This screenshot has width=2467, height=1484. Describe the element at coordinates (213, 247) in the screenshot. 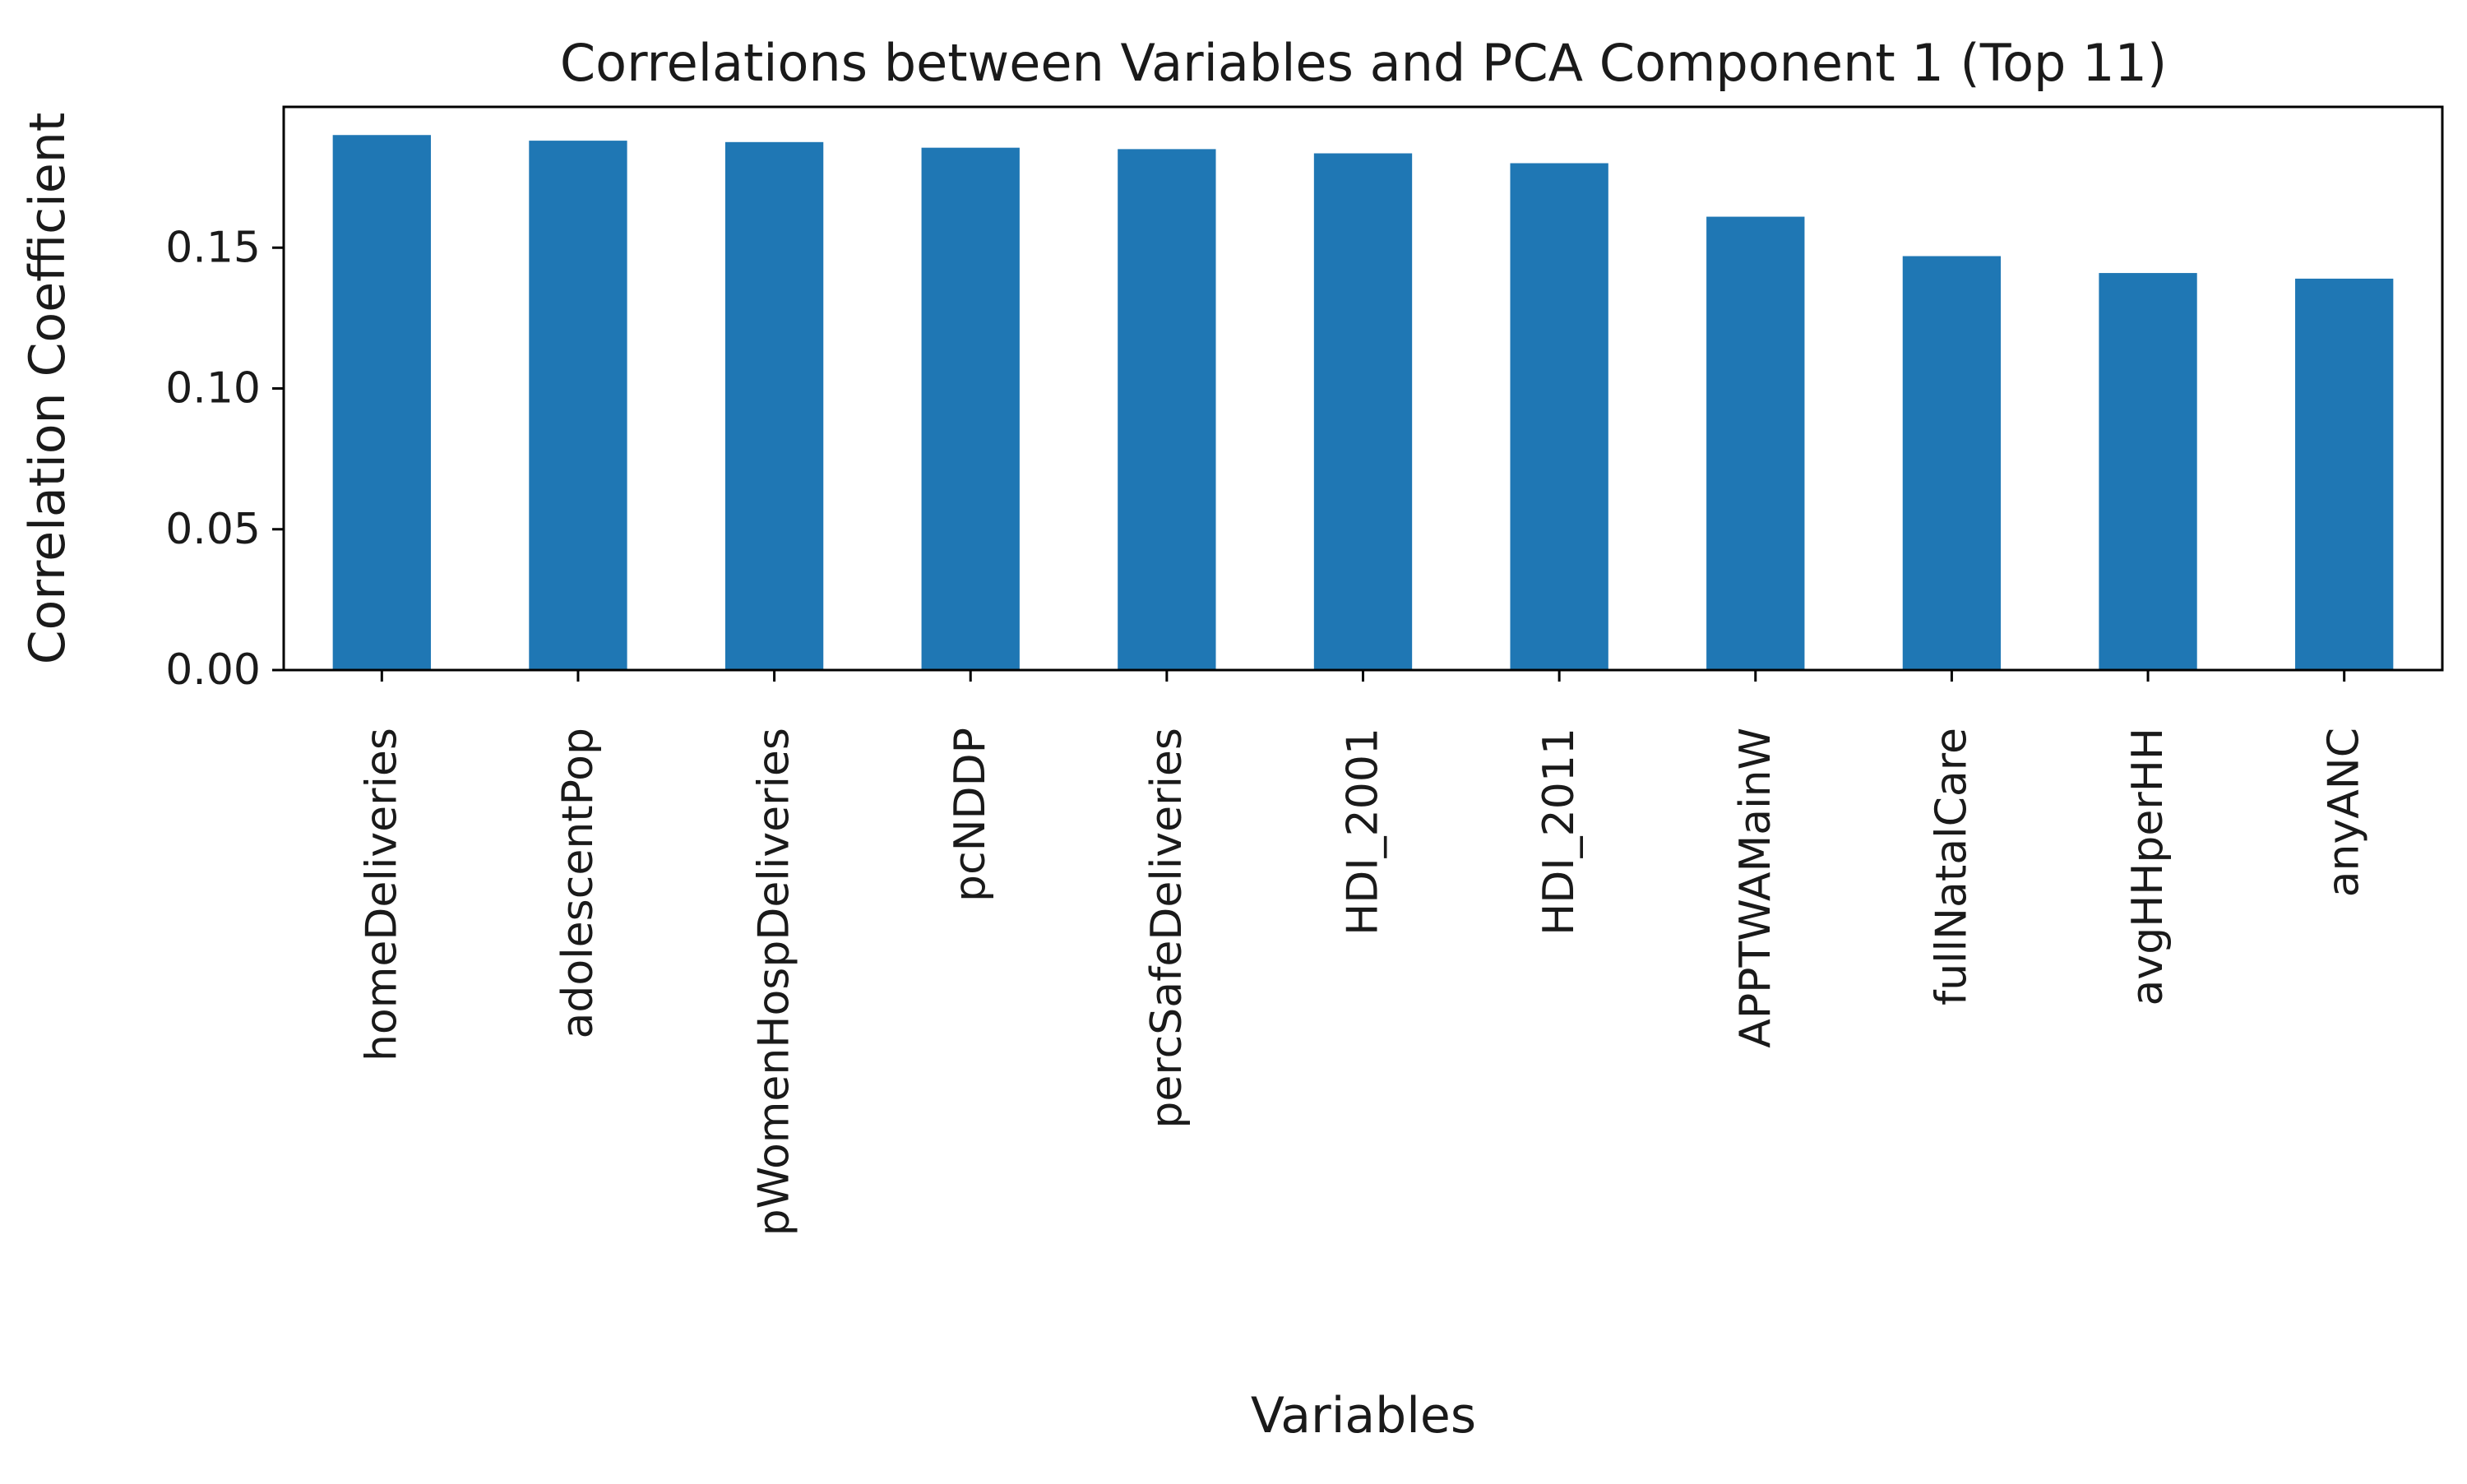

I see `y-tick-label: 0.15` at that location.